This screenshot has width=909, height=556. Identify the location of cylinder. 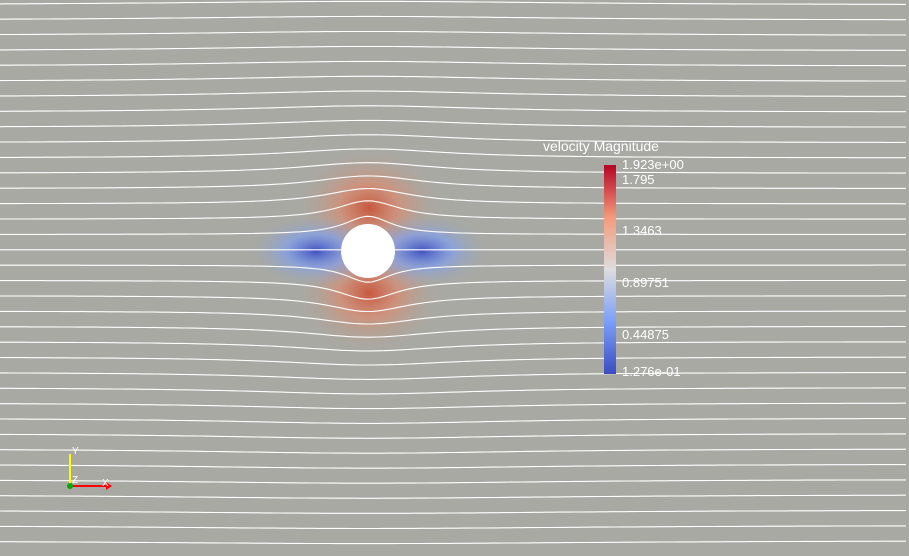
(368, 251).